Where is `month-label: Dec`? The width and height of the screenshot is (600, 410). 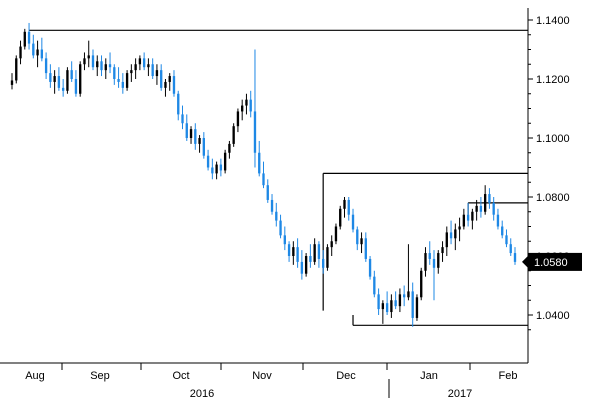
month-label: Dec is located at coordinates (346, 376).